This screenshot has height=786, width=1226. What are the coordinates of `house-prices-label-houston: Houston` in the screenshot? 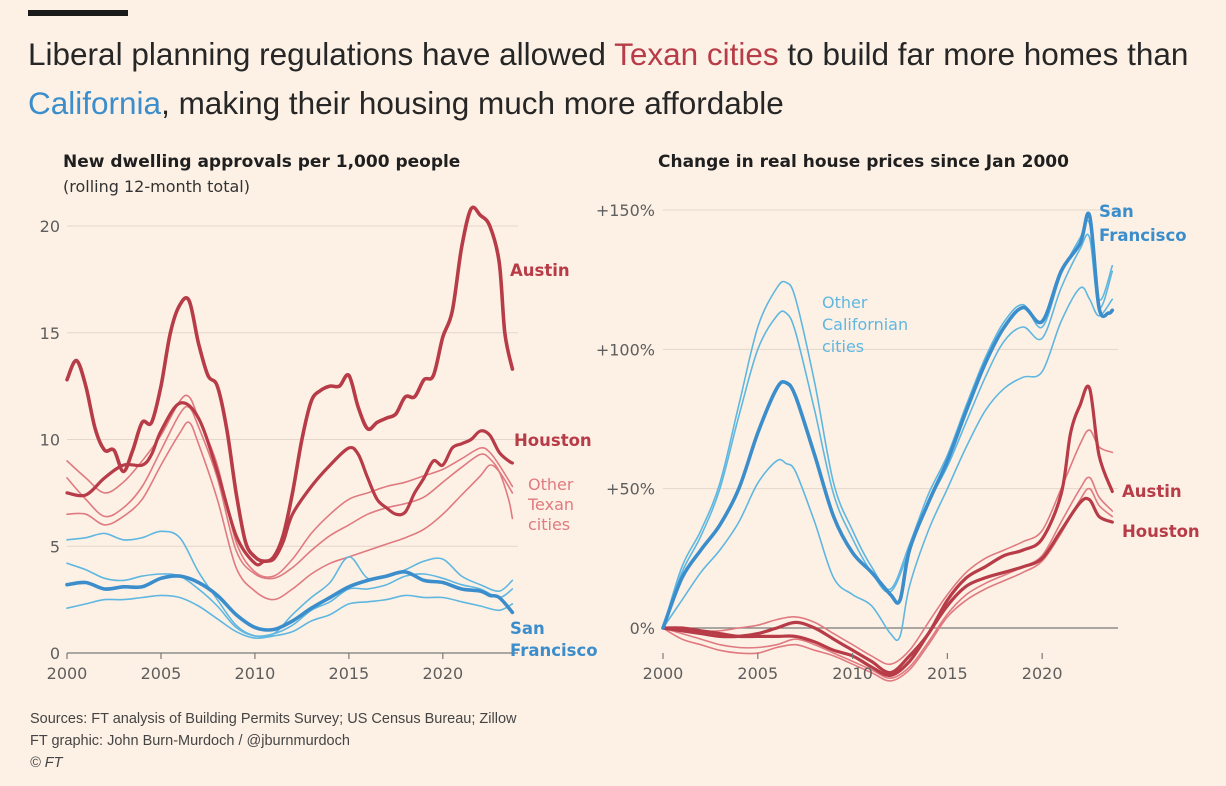 It's located at (1161, 531).